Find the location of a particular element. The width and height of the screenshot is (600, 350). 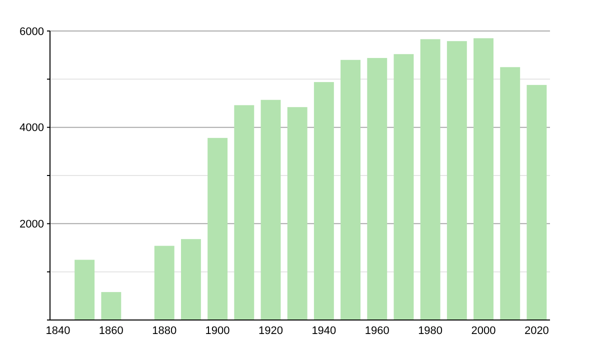

x-tick-label: 2000 is located at coordinates (483, 331).